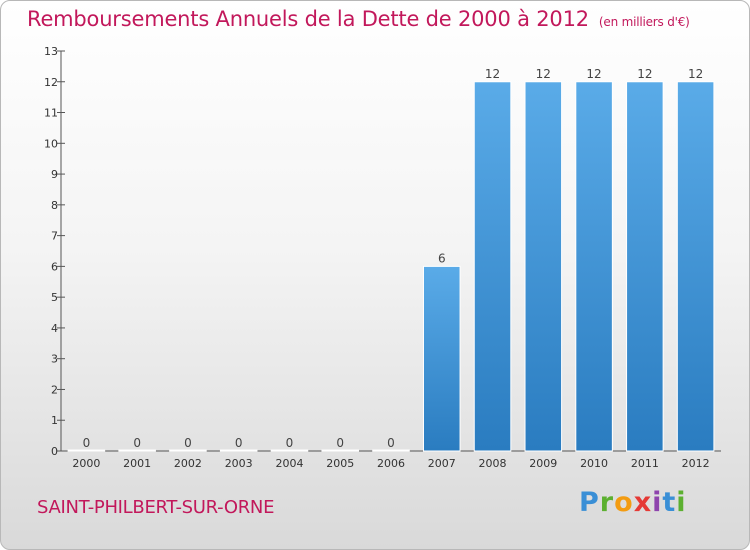  What do you see at coordinates (54, 359) in the screenshot?
I see `y-tick-label: 3` at bounding box center [54, 359].